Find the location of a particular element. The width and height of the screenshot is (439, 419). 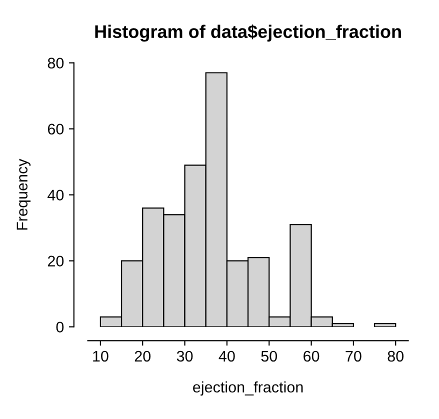

x-tick-label: 20 is located at coordinates (142, 356).